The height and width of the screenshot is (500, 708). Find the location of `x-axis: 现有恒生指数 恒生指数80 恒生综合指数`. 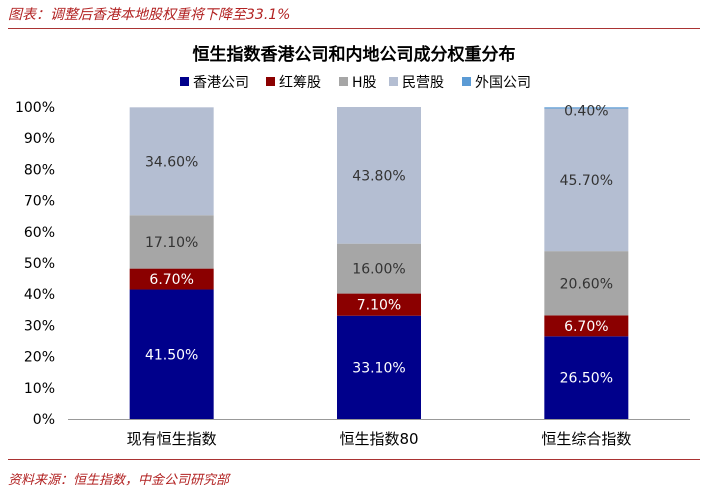

x-axis: 现有恒生指数 恒生指数80 恒生综合指数 is located at coordinates (379, 433).